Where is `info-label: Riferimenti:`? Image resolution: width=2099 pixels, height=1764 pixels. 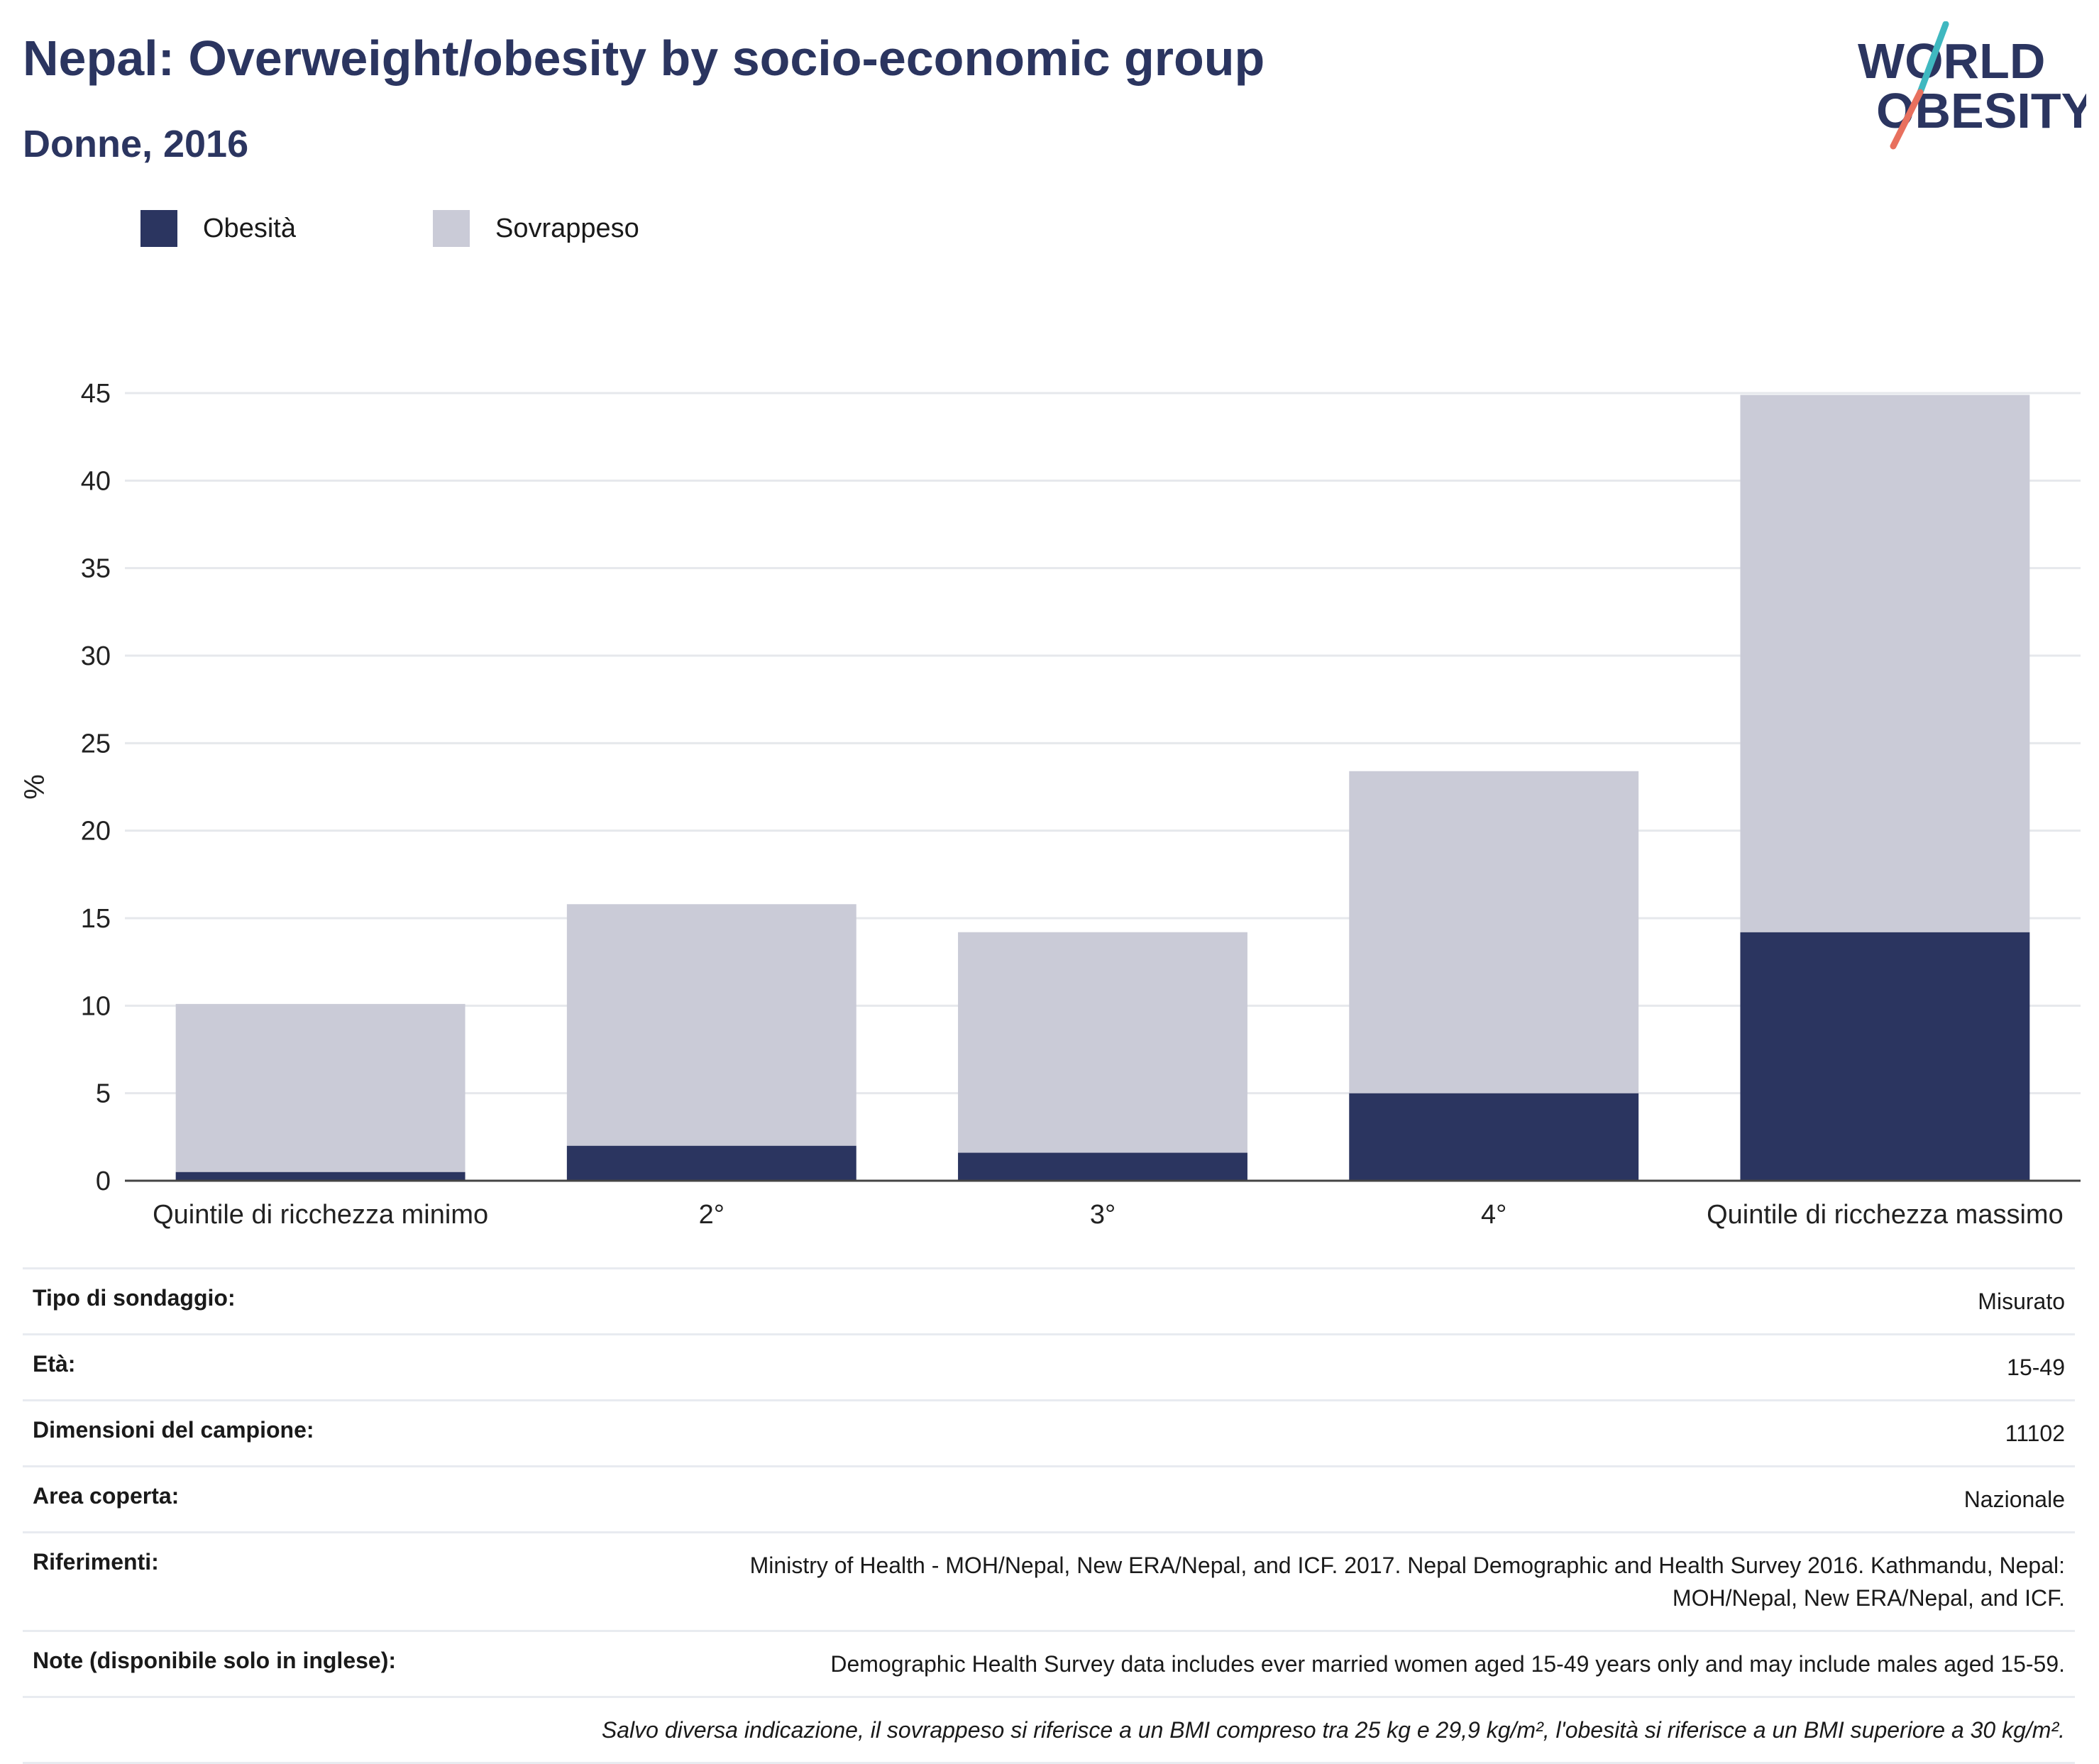 info-label: Riferimenti: is located at coordinates (96, 1562).